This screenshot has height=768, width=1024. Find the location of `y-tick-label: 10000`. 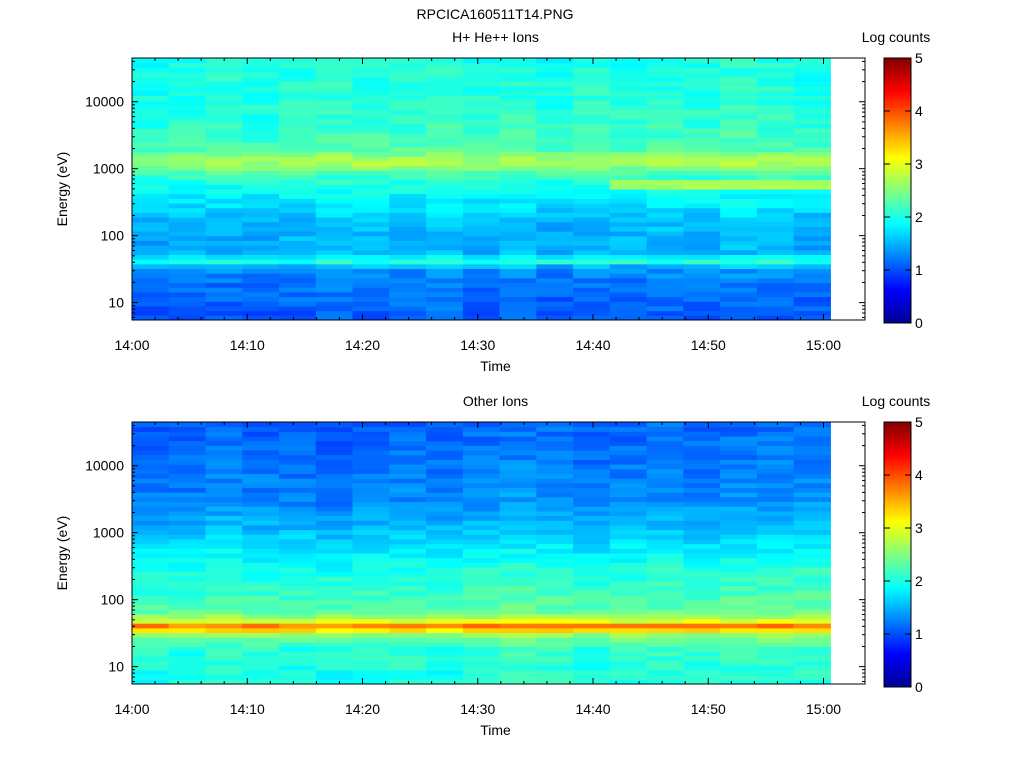

y-tick-label: 10000 is located at coordinates (104, 102).